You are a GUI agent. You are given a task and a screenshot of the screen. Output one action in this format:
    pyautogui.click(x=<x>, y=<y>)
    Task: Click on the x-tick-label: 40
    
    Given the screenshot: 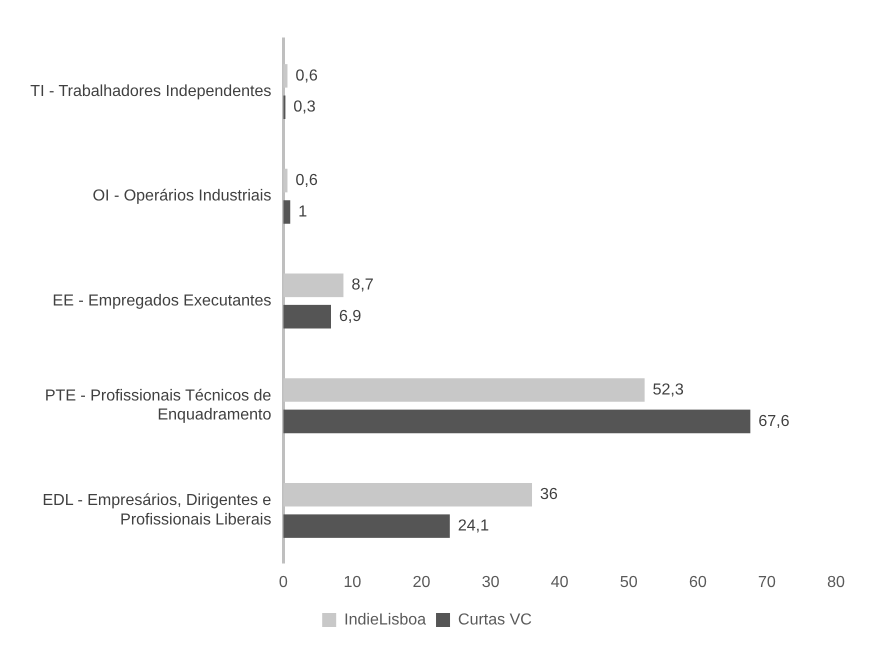 What is the action you would take?
    pyautogui.click(x=559, y=582)
    